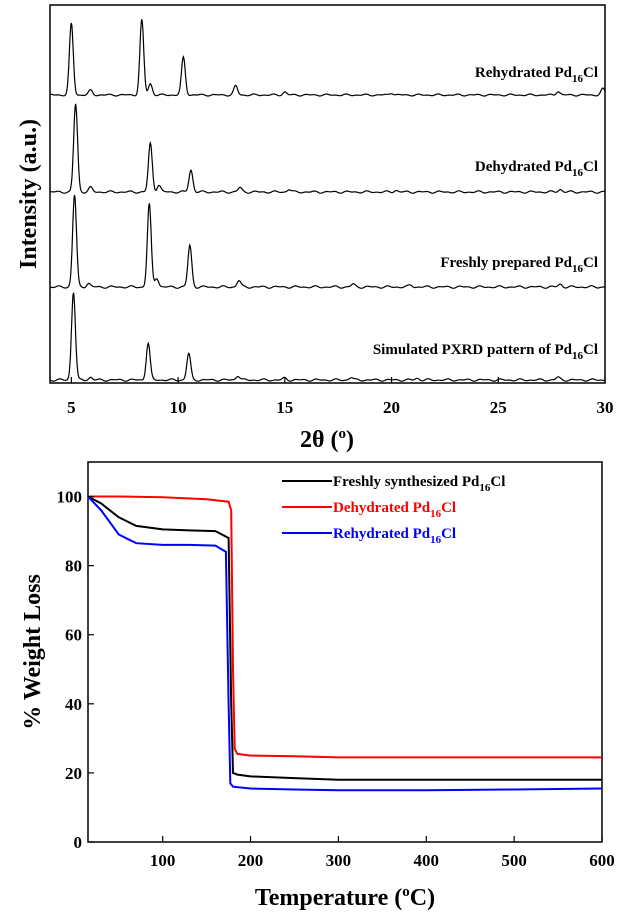 Image resolution: width=621 pixels, height=915 pixels. I want to click on tga-x-tick-label: 600, so click(602, 860).